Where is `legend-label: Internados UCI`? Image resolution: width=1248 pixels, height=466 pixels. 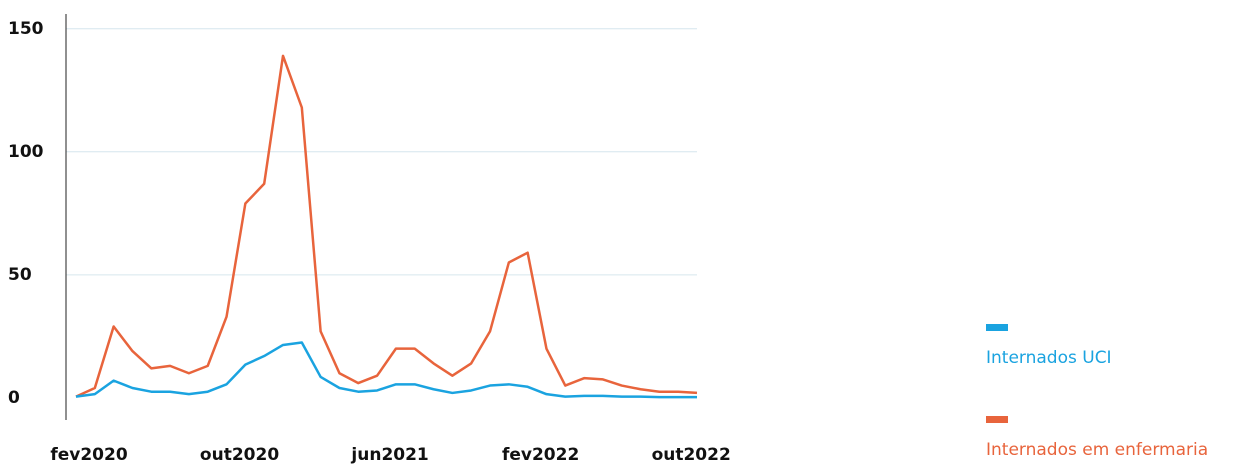 legend-label: Internados UCI is located at coordinates (1049, 358).